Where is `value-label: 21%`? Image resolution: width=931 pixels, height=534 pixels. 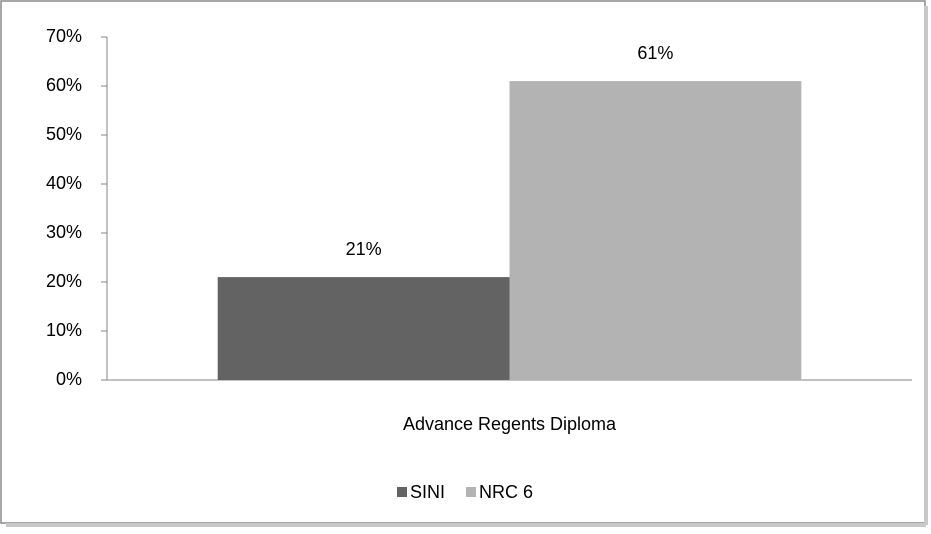 value-label: 21% is located at coordinates (364, 249).